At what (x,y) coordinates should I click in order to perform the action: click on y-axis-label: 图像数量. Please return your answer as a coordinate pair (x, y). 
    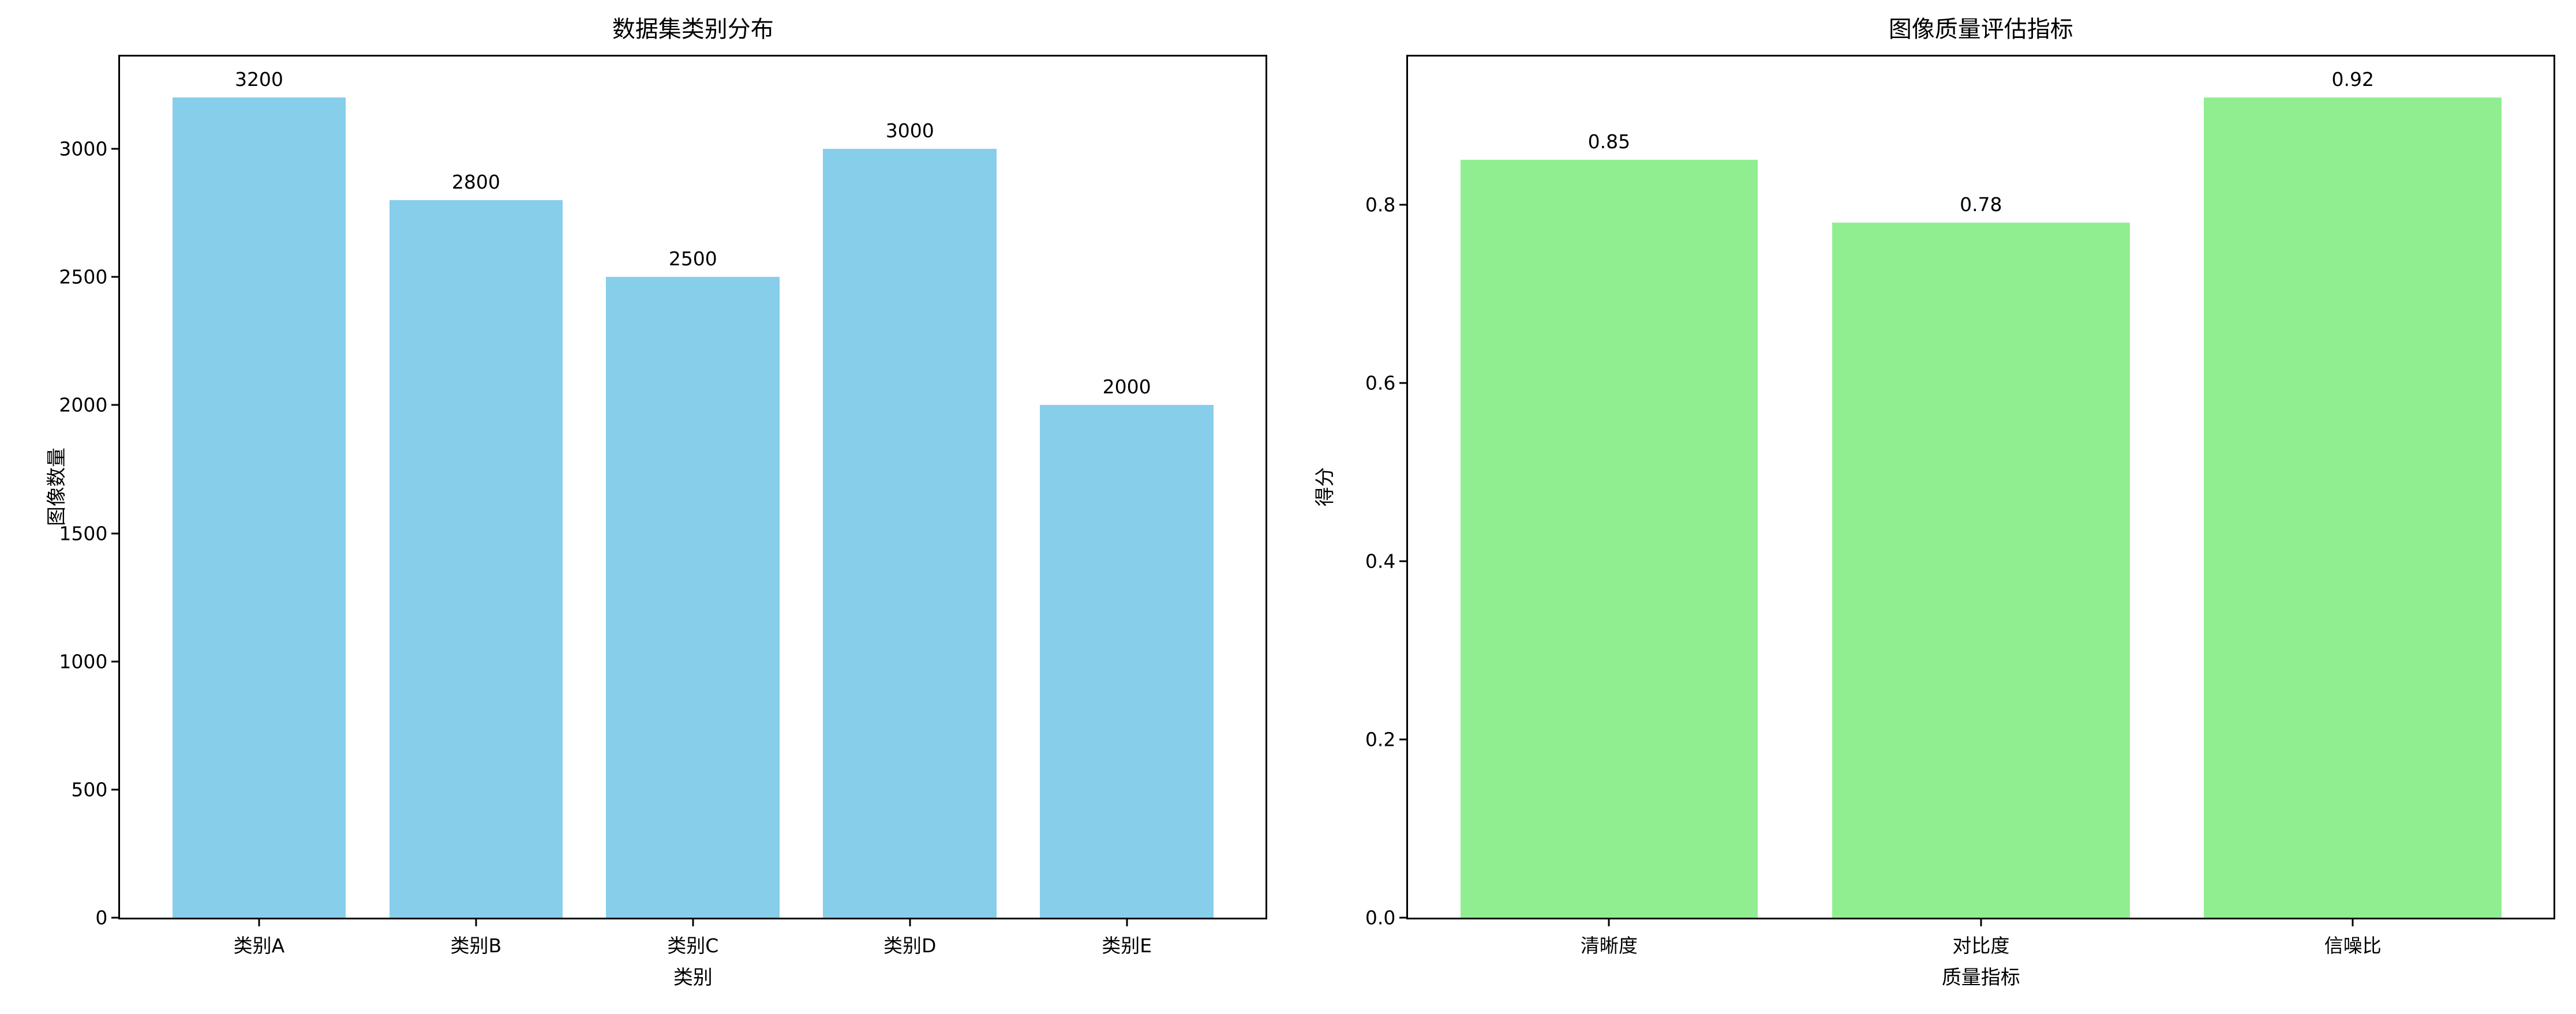
    Looking at the image, I should click on (57, 486).